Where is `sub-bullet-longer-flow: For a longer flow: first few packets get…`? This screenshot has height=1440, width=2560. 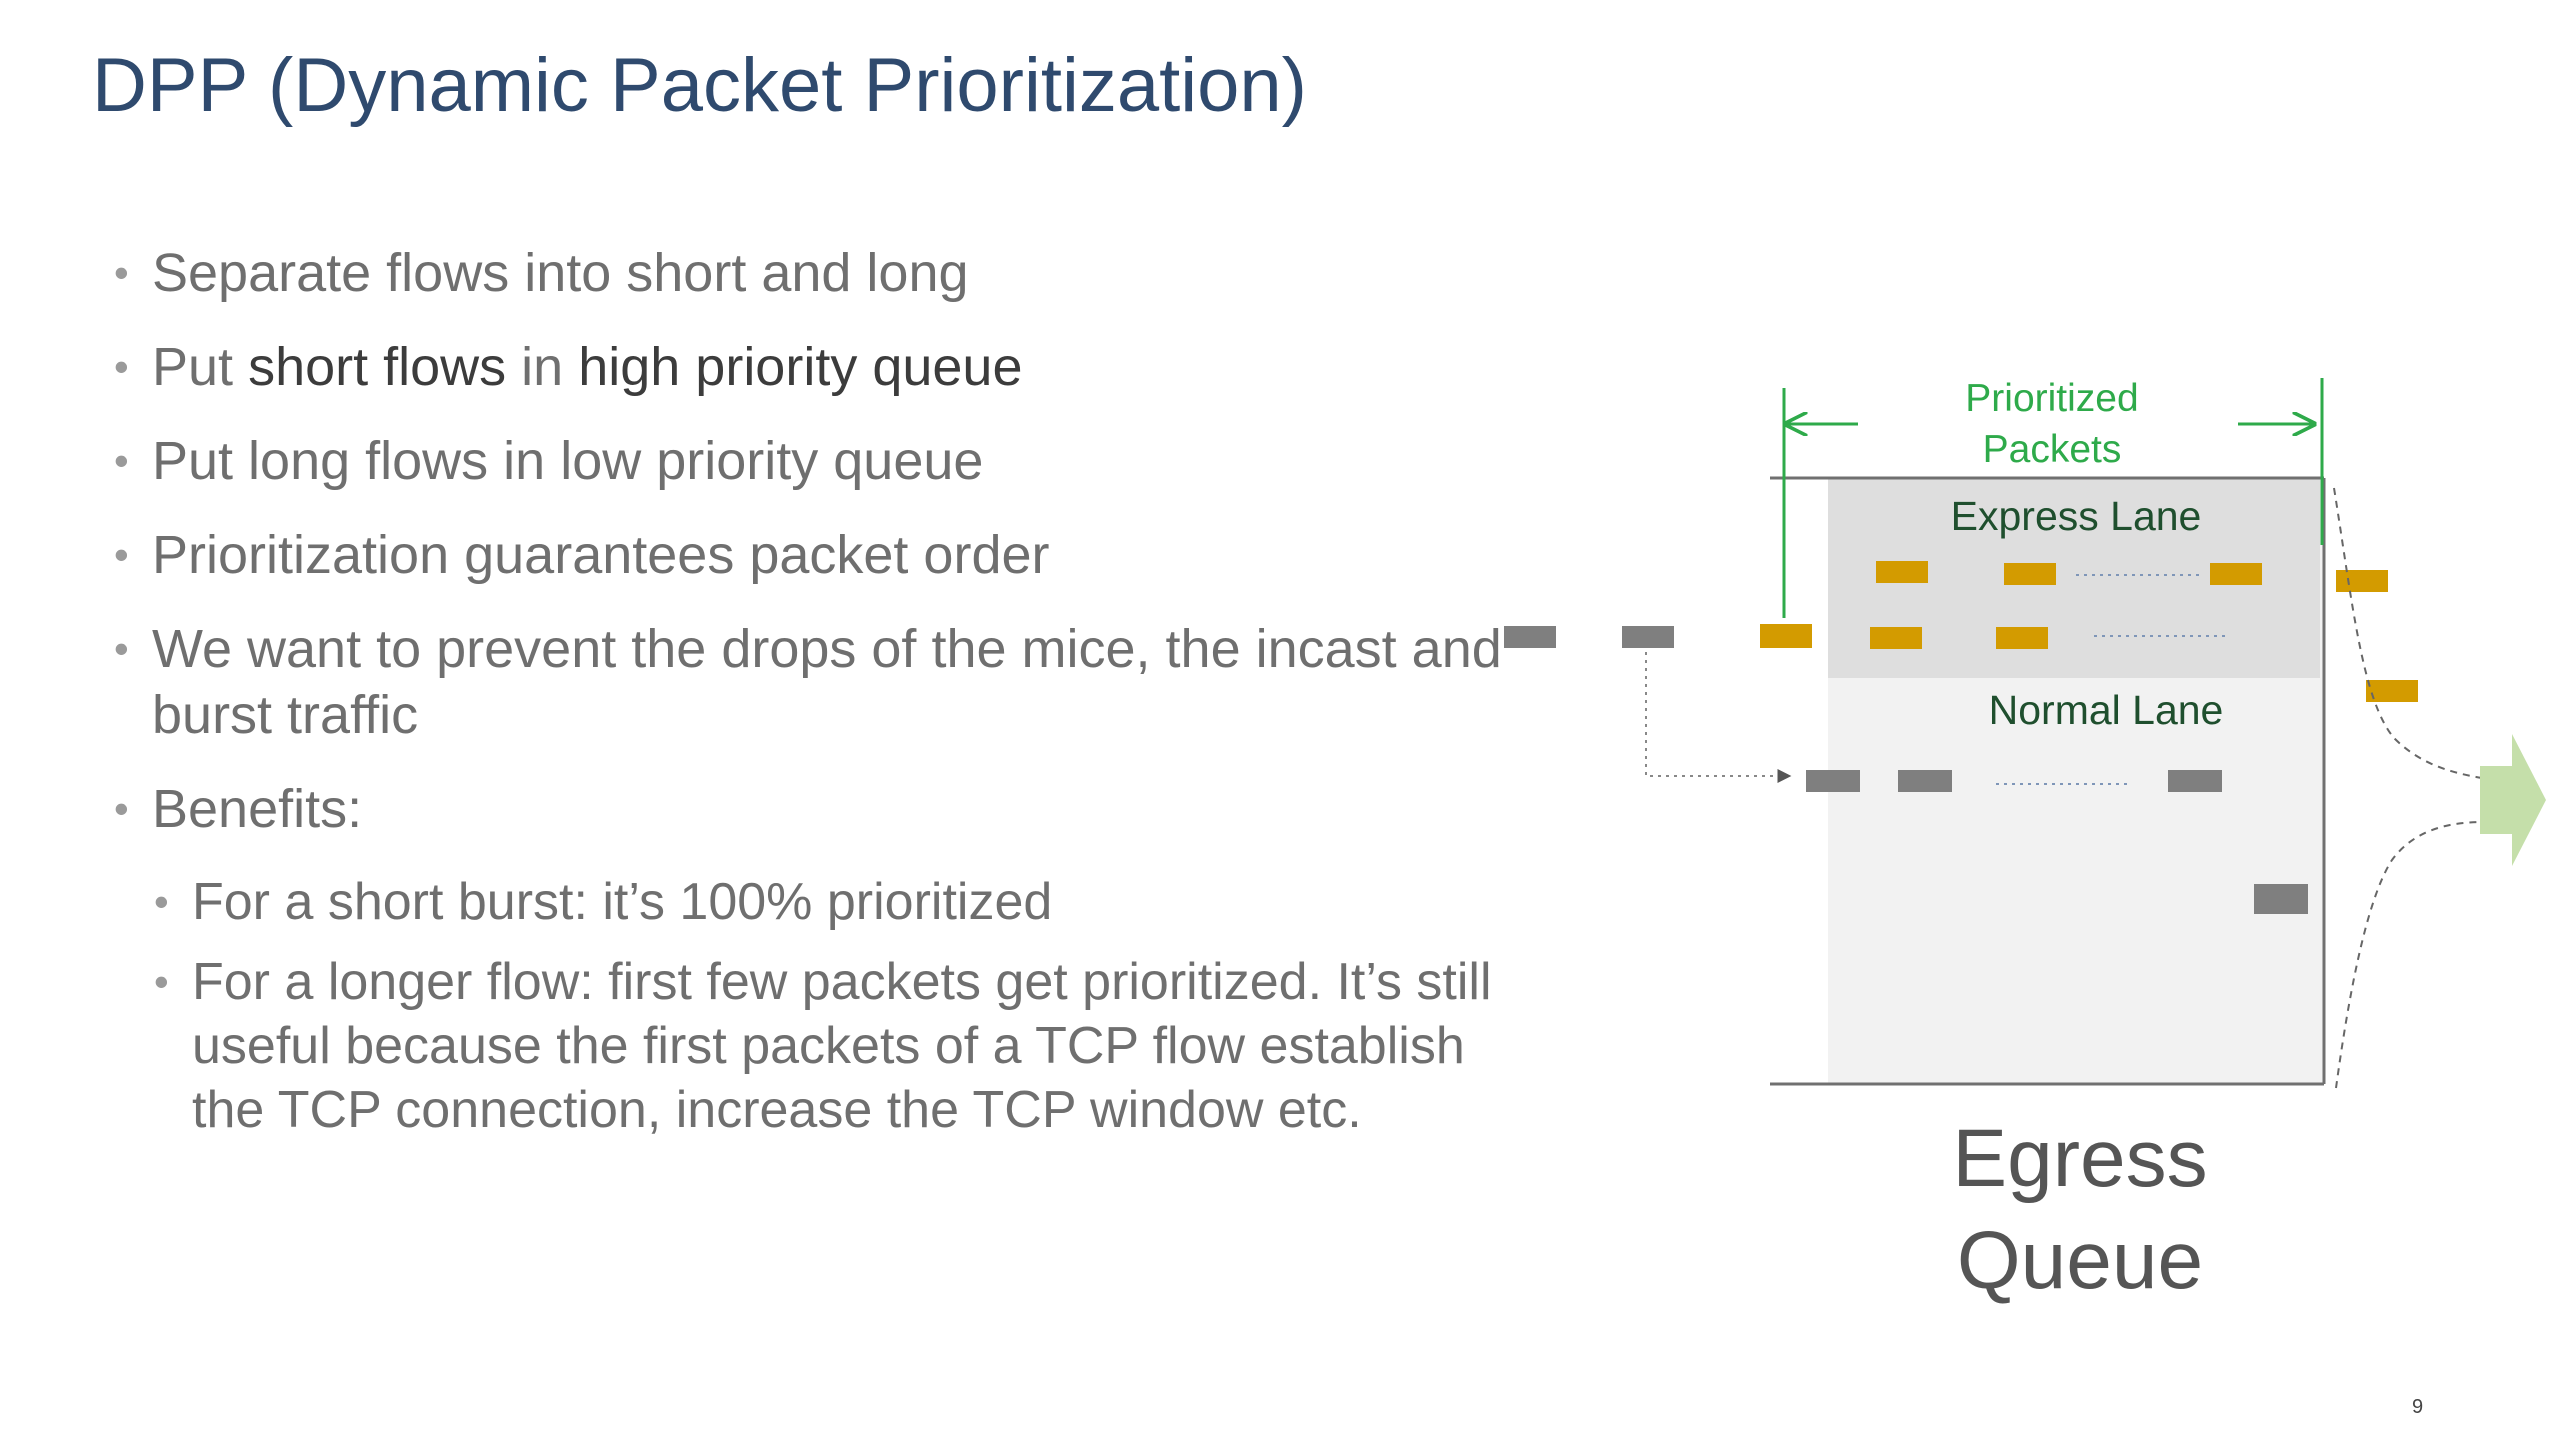 sub-bullet-longer-flow: For a longer flow: first few packets get… is located at coordinates (830, 1046).